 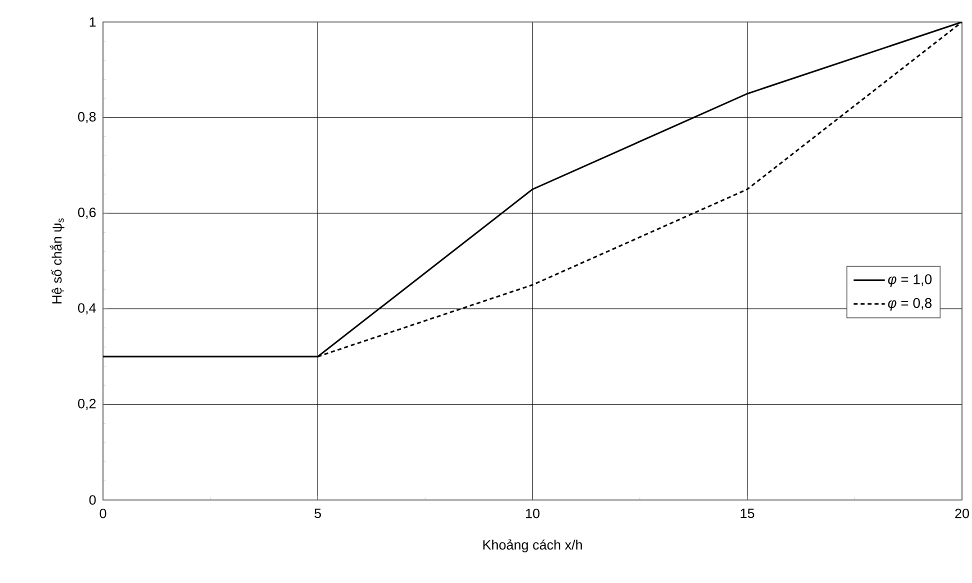 I want to click on legend-label: φ = 1,0, so click(x=910, y=280).